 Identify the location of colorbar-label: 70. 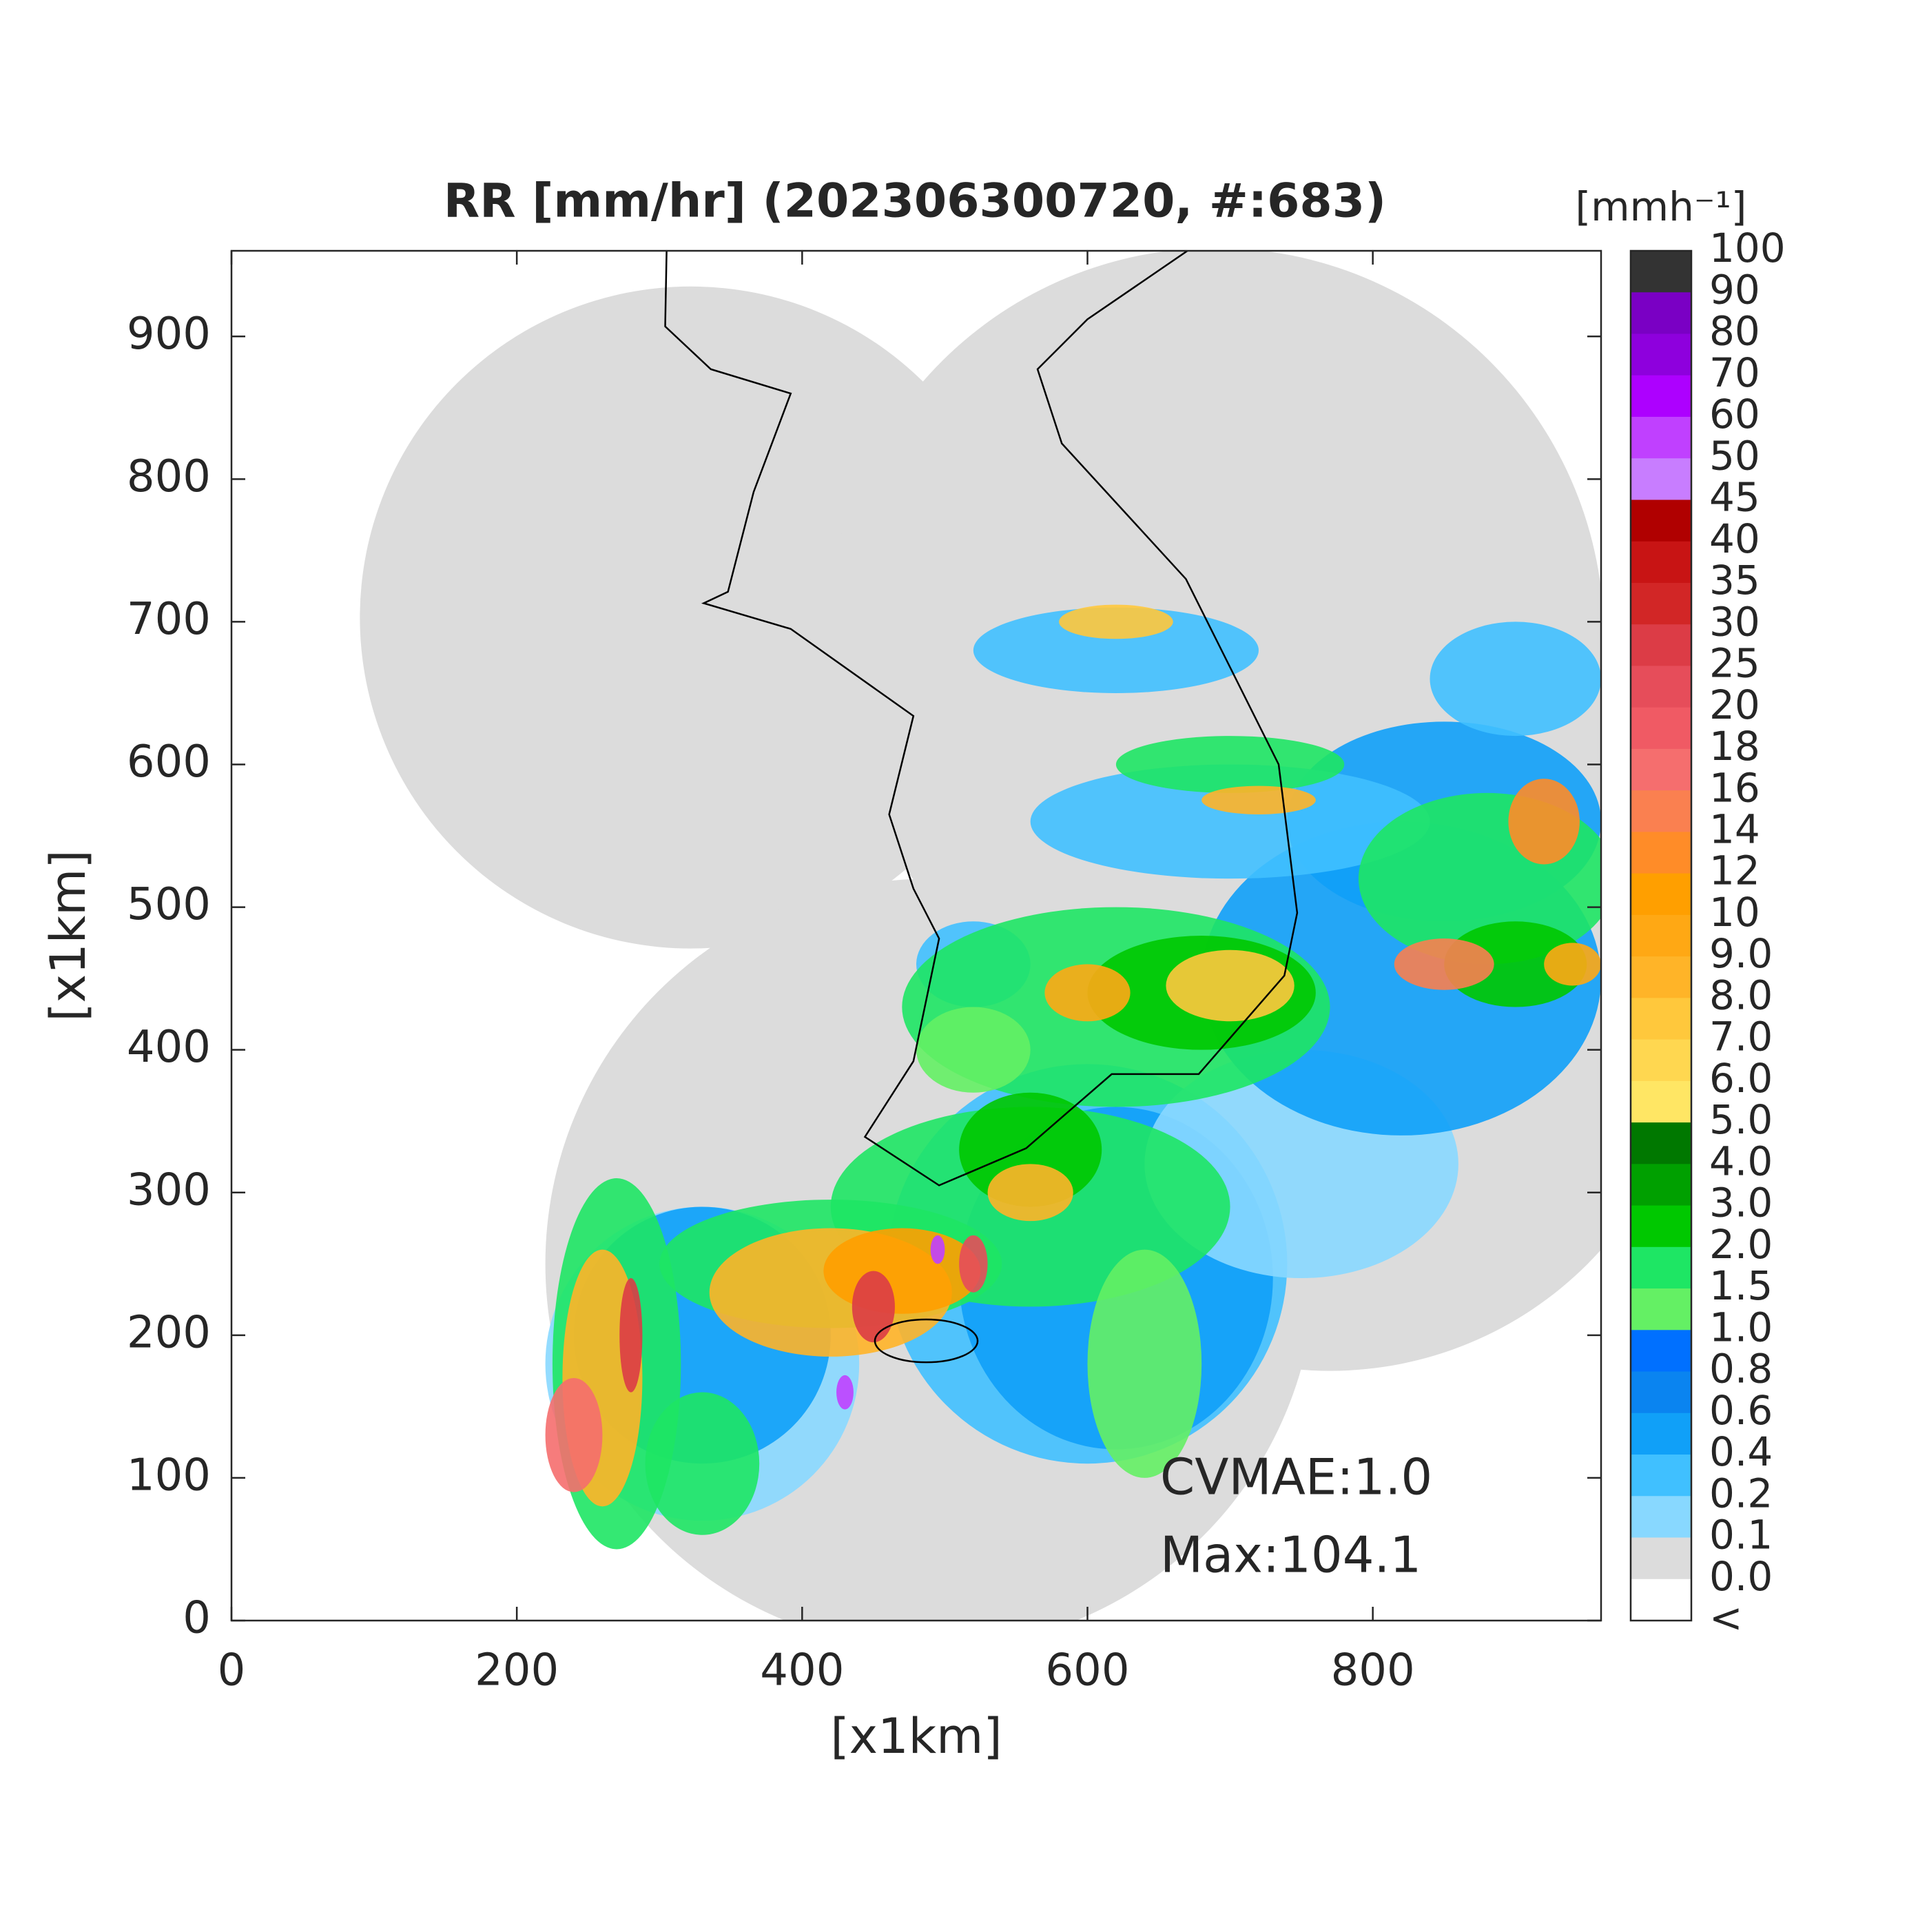
(1734, 372).